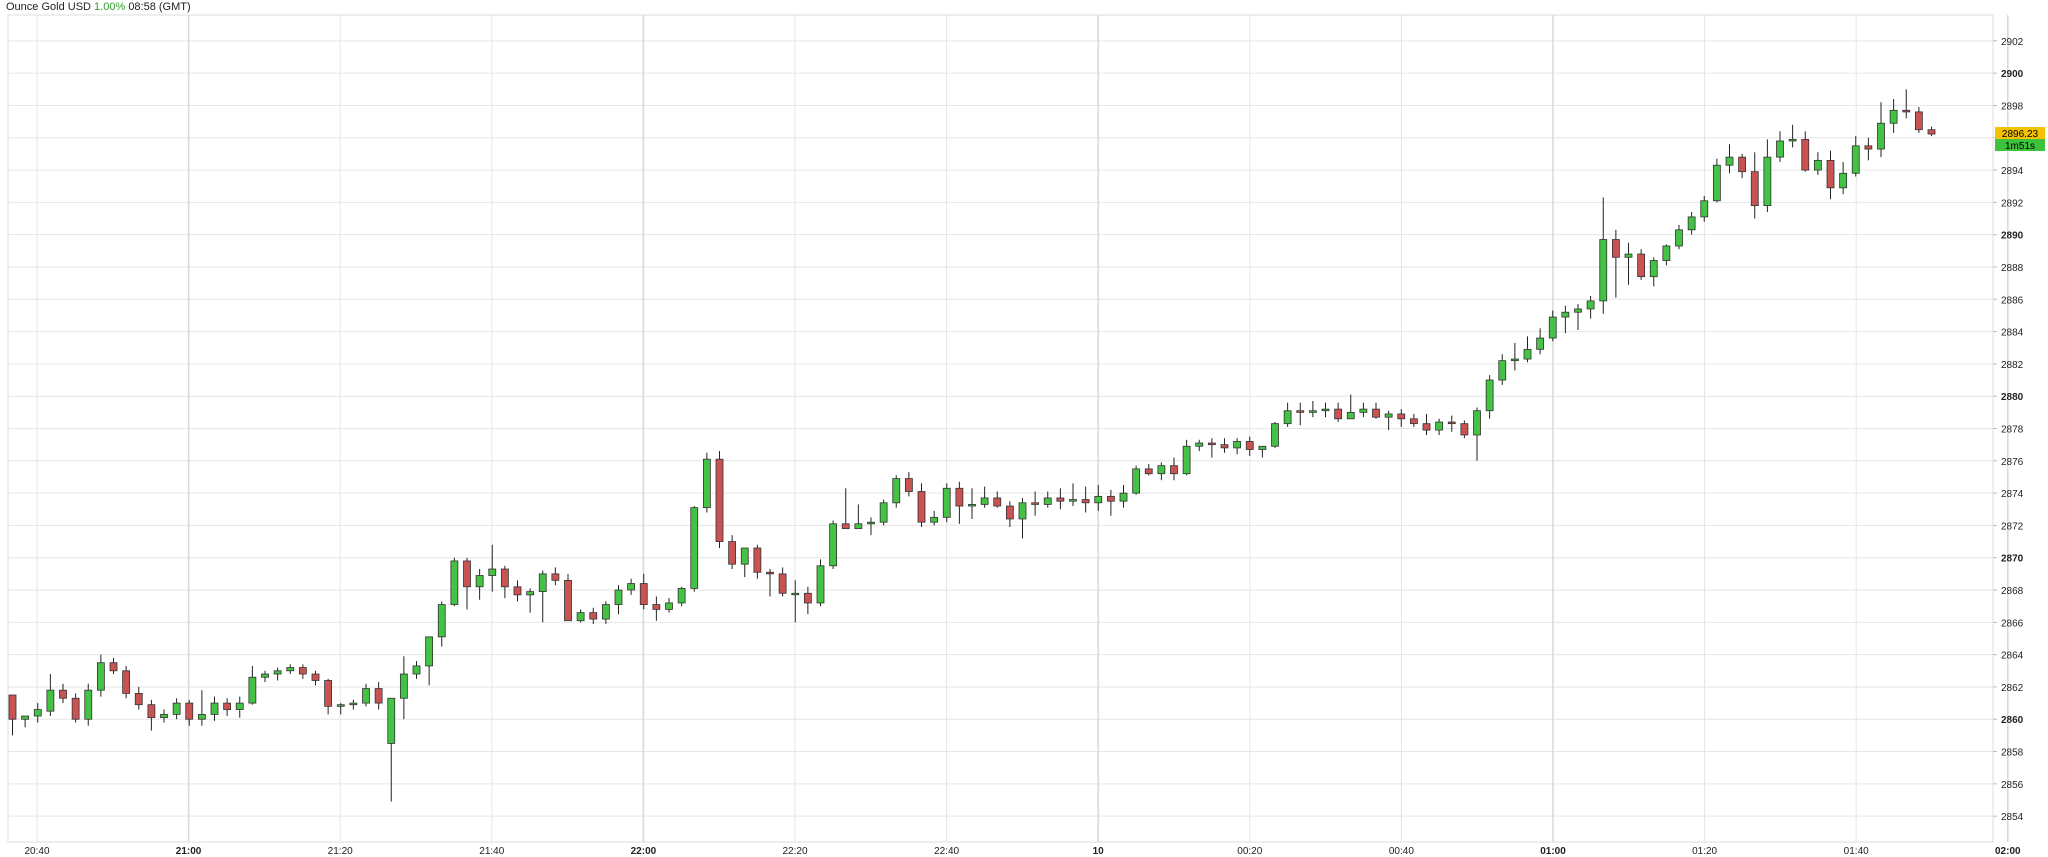 The image size is (2048, 857). I want to click on x-tick-label: 02:00, so click(2008, 851).